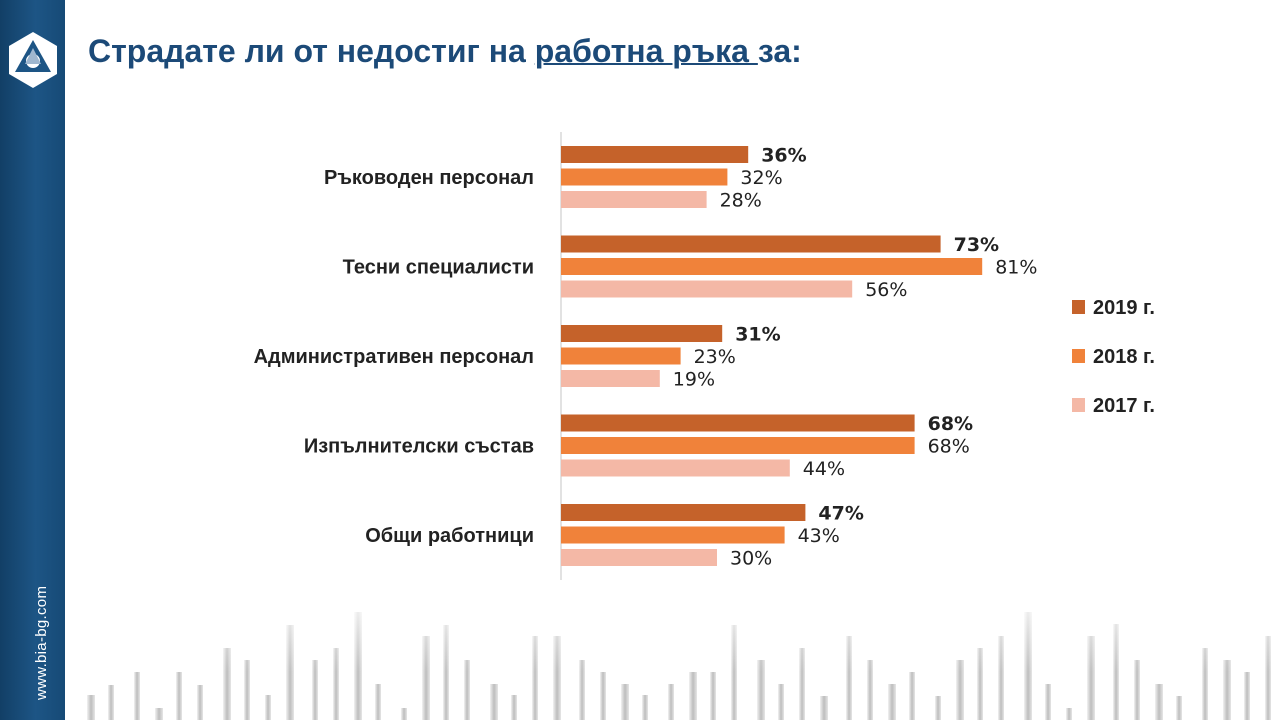 The image size is (1280, 720). What do you see at coordinates (1016, 268) in the screenshot?
I see `data-label: 81%` at bounding box center [1016, 268].